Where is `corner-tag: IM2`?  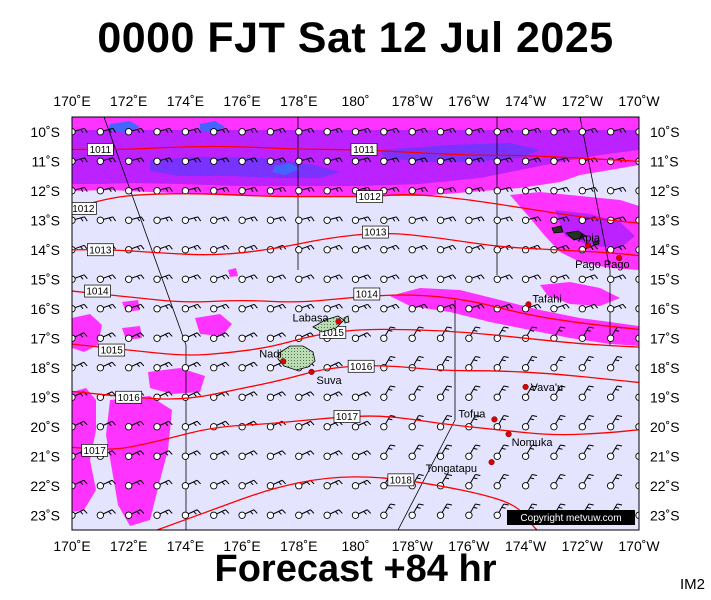
corner-tag: IM2 is located at coordinates (692, 584).